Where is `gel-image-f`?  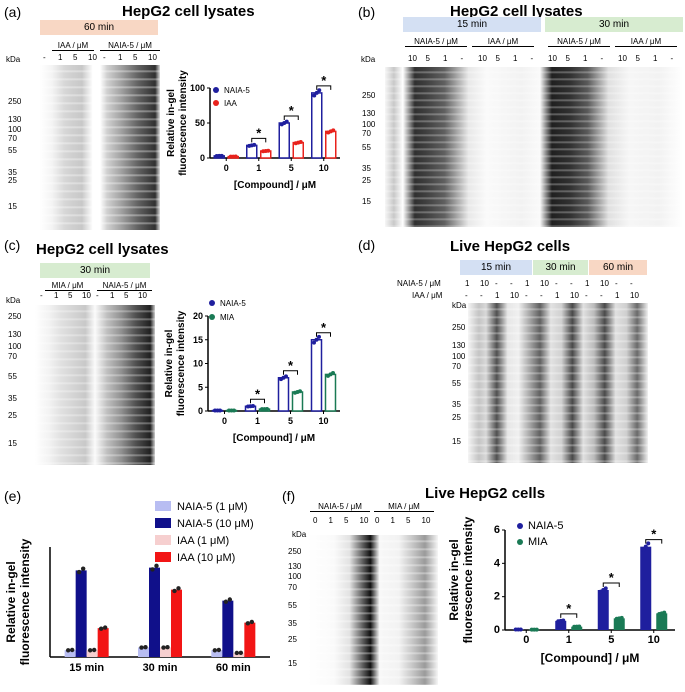
gel-image-f is located at coordinates (373, 610).